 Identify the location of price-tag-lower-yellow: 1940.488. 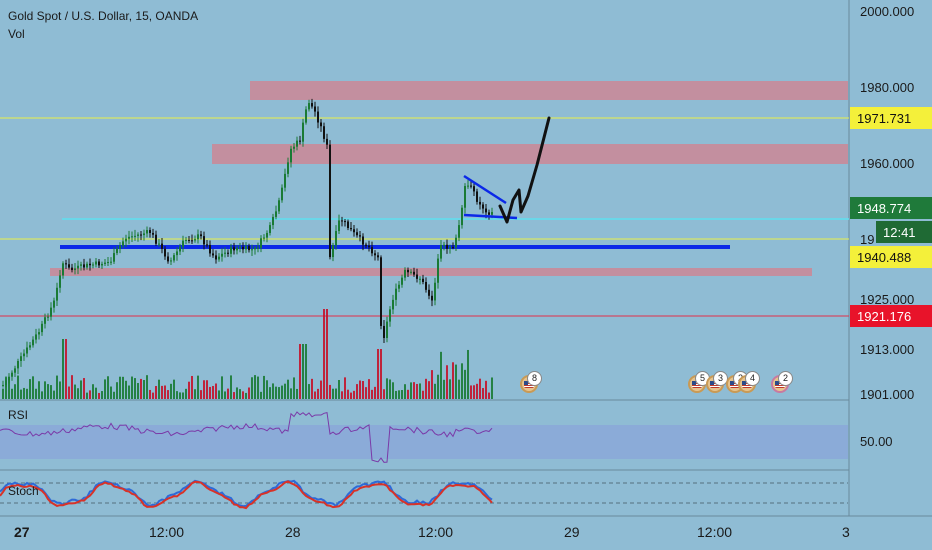
(891, 257).